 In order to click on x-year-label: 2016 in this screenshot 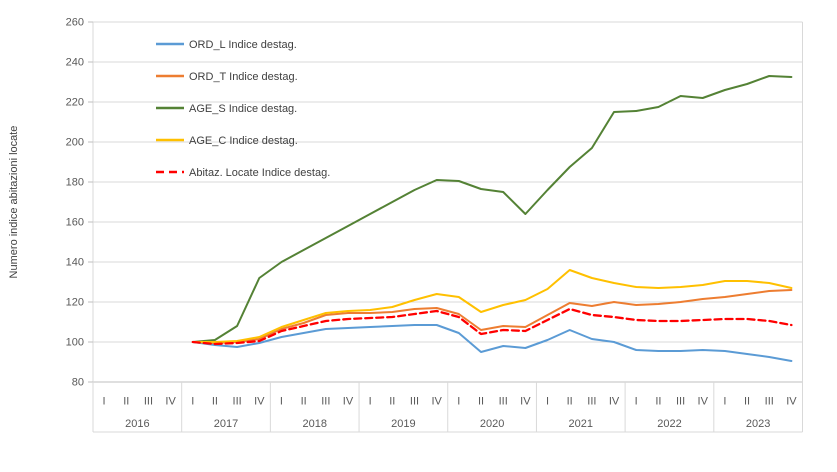, I will do `click(137, 424)`.